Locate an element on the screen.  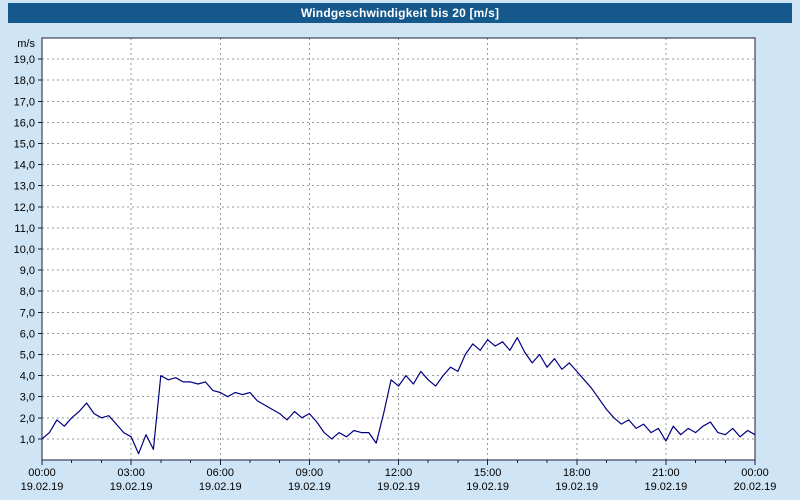
y-tick-label: 14,0 is located at coordinates (24, 166).